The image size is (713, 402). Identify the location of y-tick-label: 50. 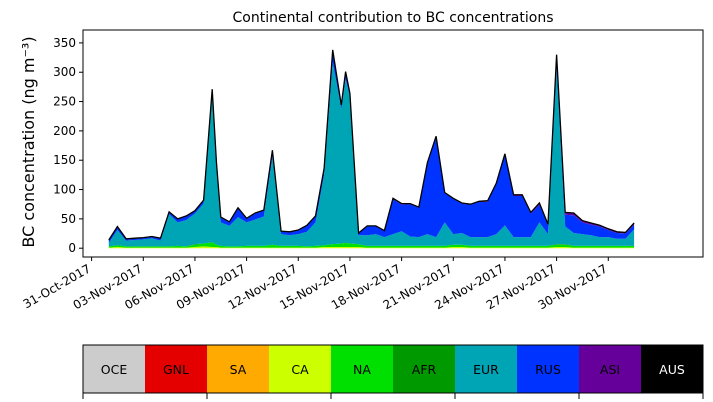
(68, 219).